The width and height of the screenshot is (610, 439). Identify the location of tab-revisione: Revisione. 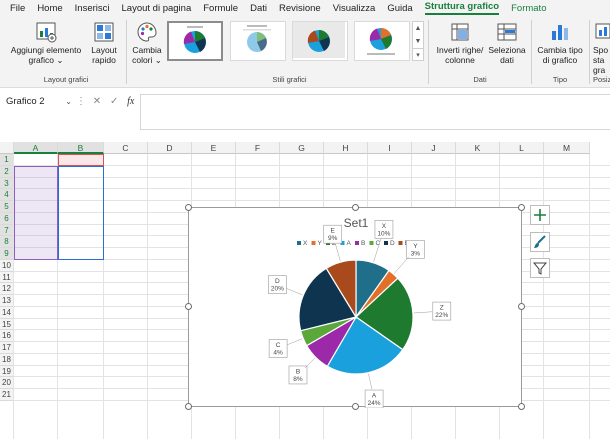
(299, 8).